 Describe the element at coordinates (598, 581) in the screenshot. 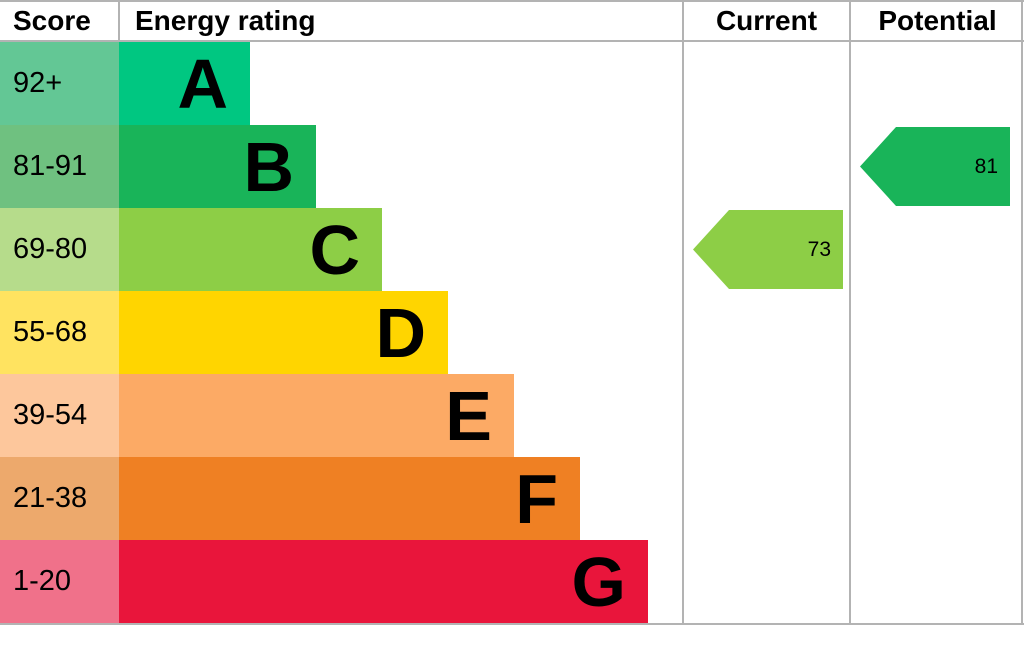

I see `grade-letter-g: G` at that location.